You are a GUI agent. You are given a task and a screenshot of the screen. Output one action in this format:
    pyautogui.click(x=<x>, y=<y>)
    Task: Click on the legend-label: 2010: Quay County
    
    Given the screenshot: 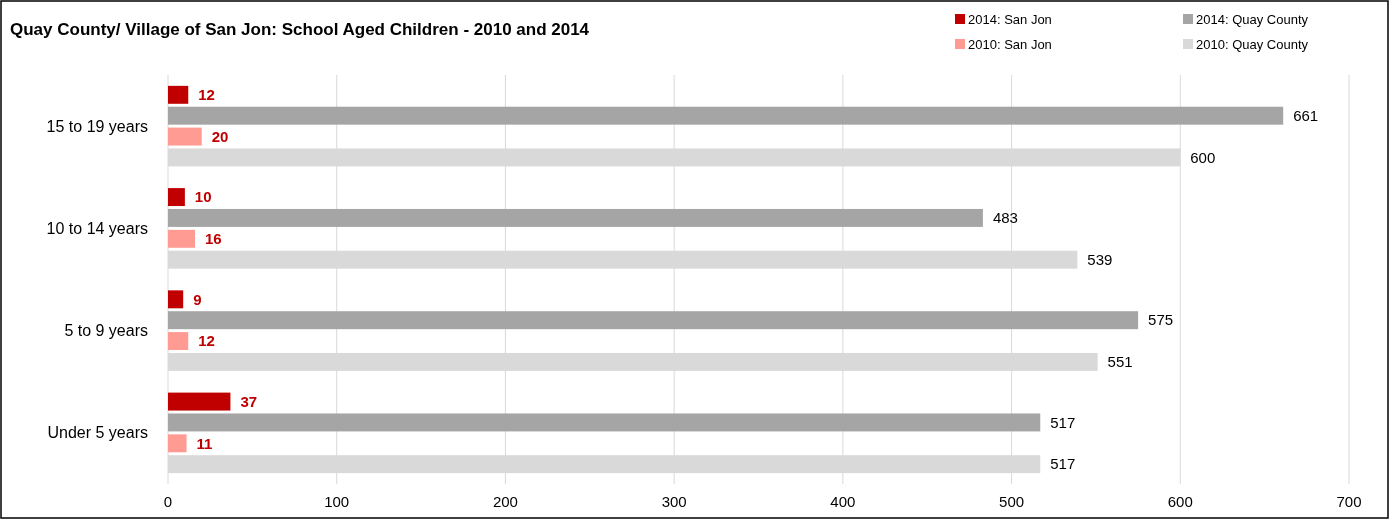 What is the action you would take?
    pyautogui.click(x=1252, y=44)
    